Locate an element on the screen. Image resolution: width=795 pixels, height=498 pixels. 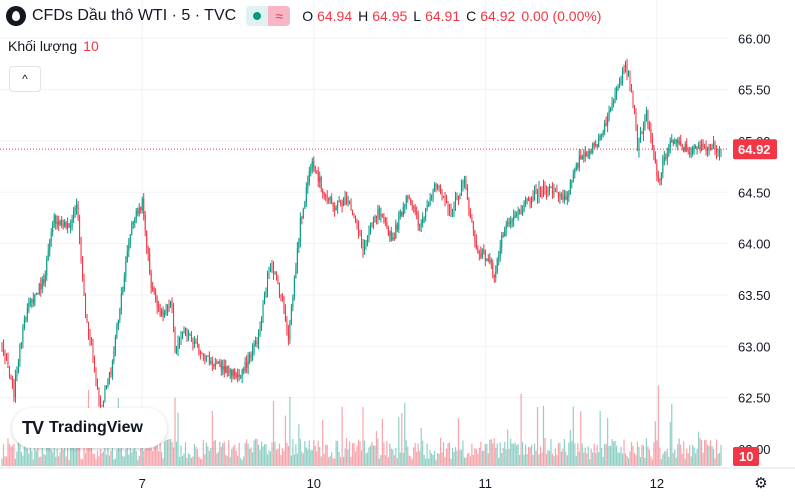
market-status-pill: ≈ is located at coordinates (268, 16).